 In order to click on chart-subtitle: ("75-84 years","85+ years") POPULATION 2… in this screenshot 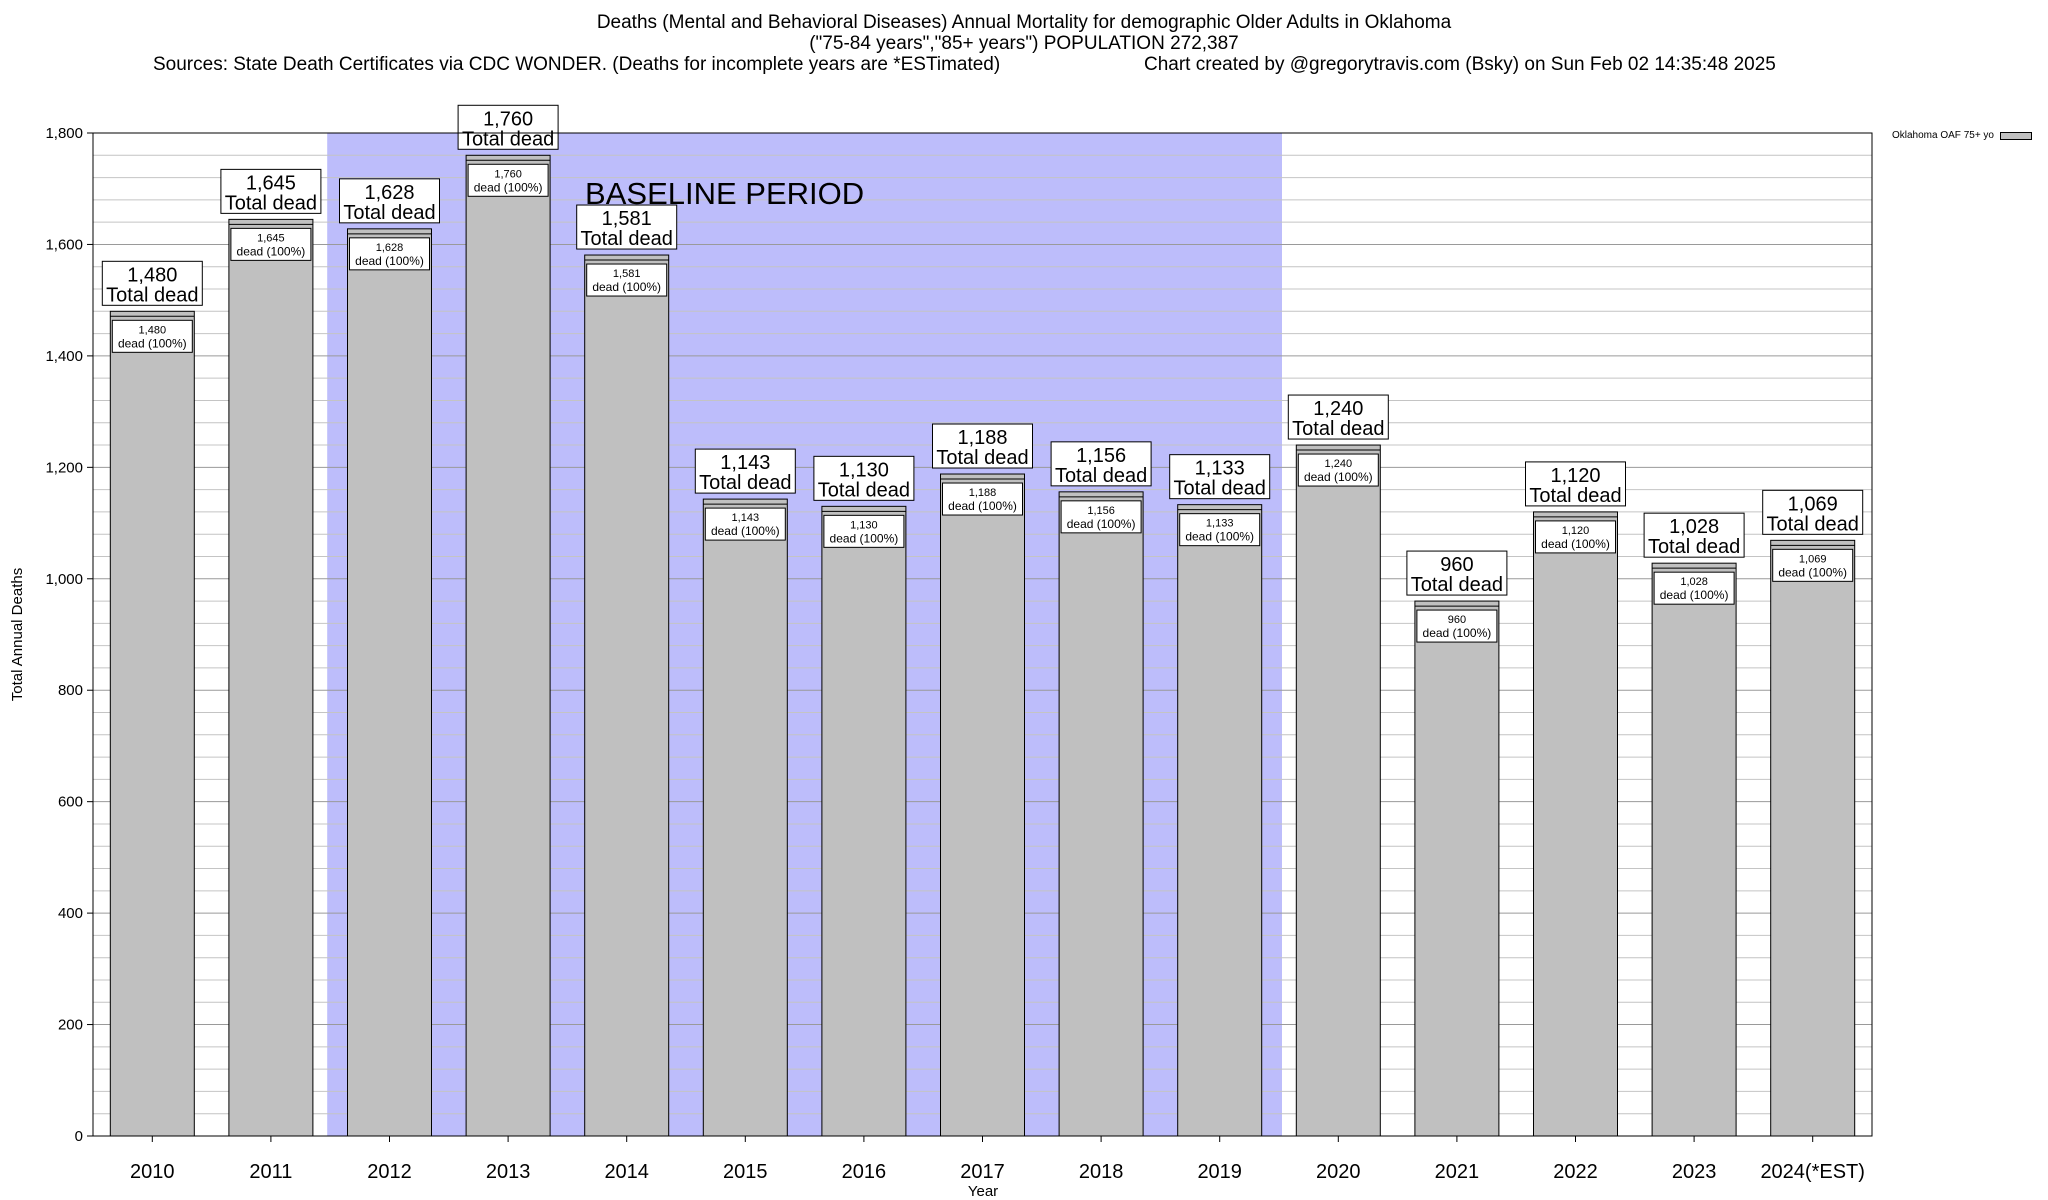, I will do `click(1024, 43)`.